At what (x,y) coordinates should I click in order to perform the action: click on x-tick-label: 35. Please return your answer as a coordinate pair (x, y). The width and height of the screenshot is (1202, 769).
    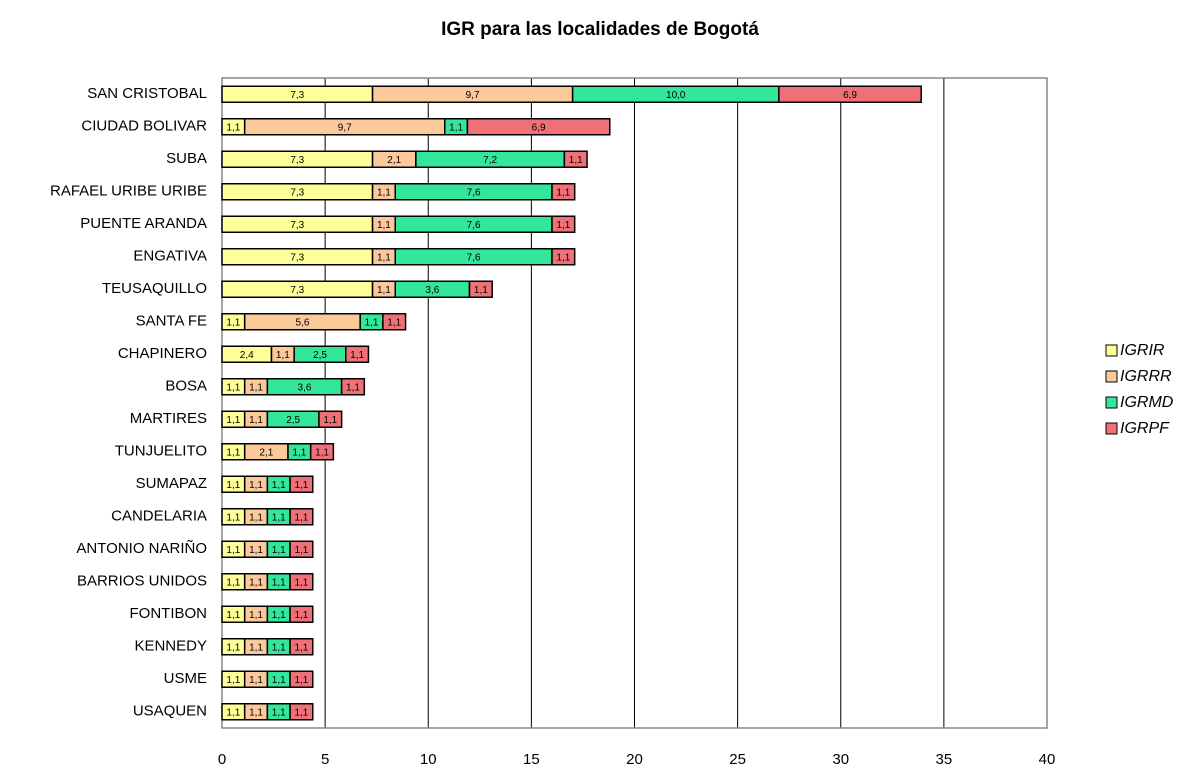
    Looking at the image, I should click on (944, 759).